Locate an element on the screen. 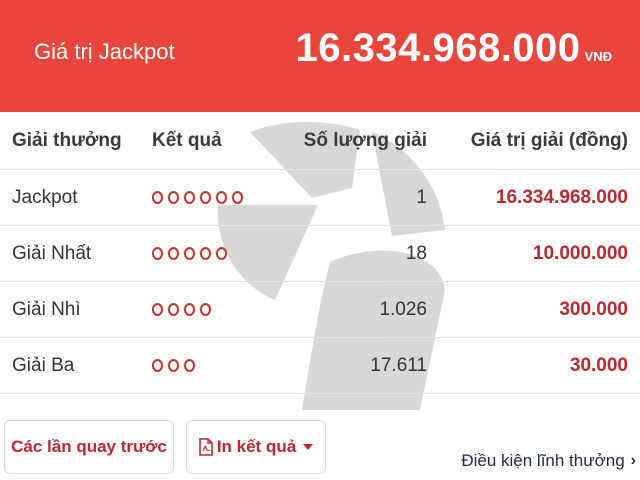 This screenshot has height=480, width=640. previous-draws-button: Các lần quay trước is located at coordinates (89, 447).